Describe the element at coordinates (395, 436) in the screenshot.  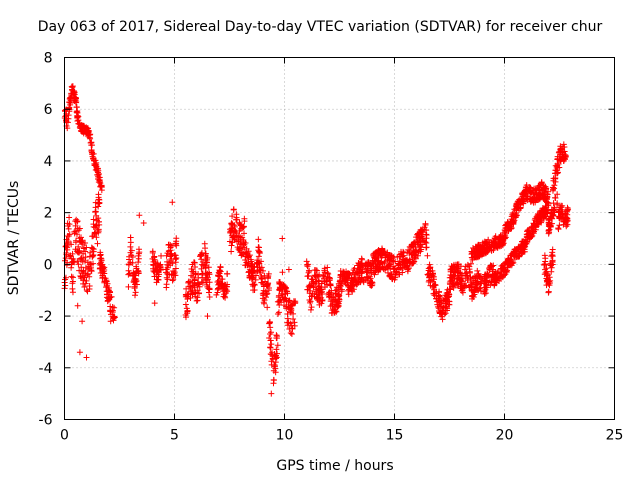
I see `x-tick-label: 15` at that location.